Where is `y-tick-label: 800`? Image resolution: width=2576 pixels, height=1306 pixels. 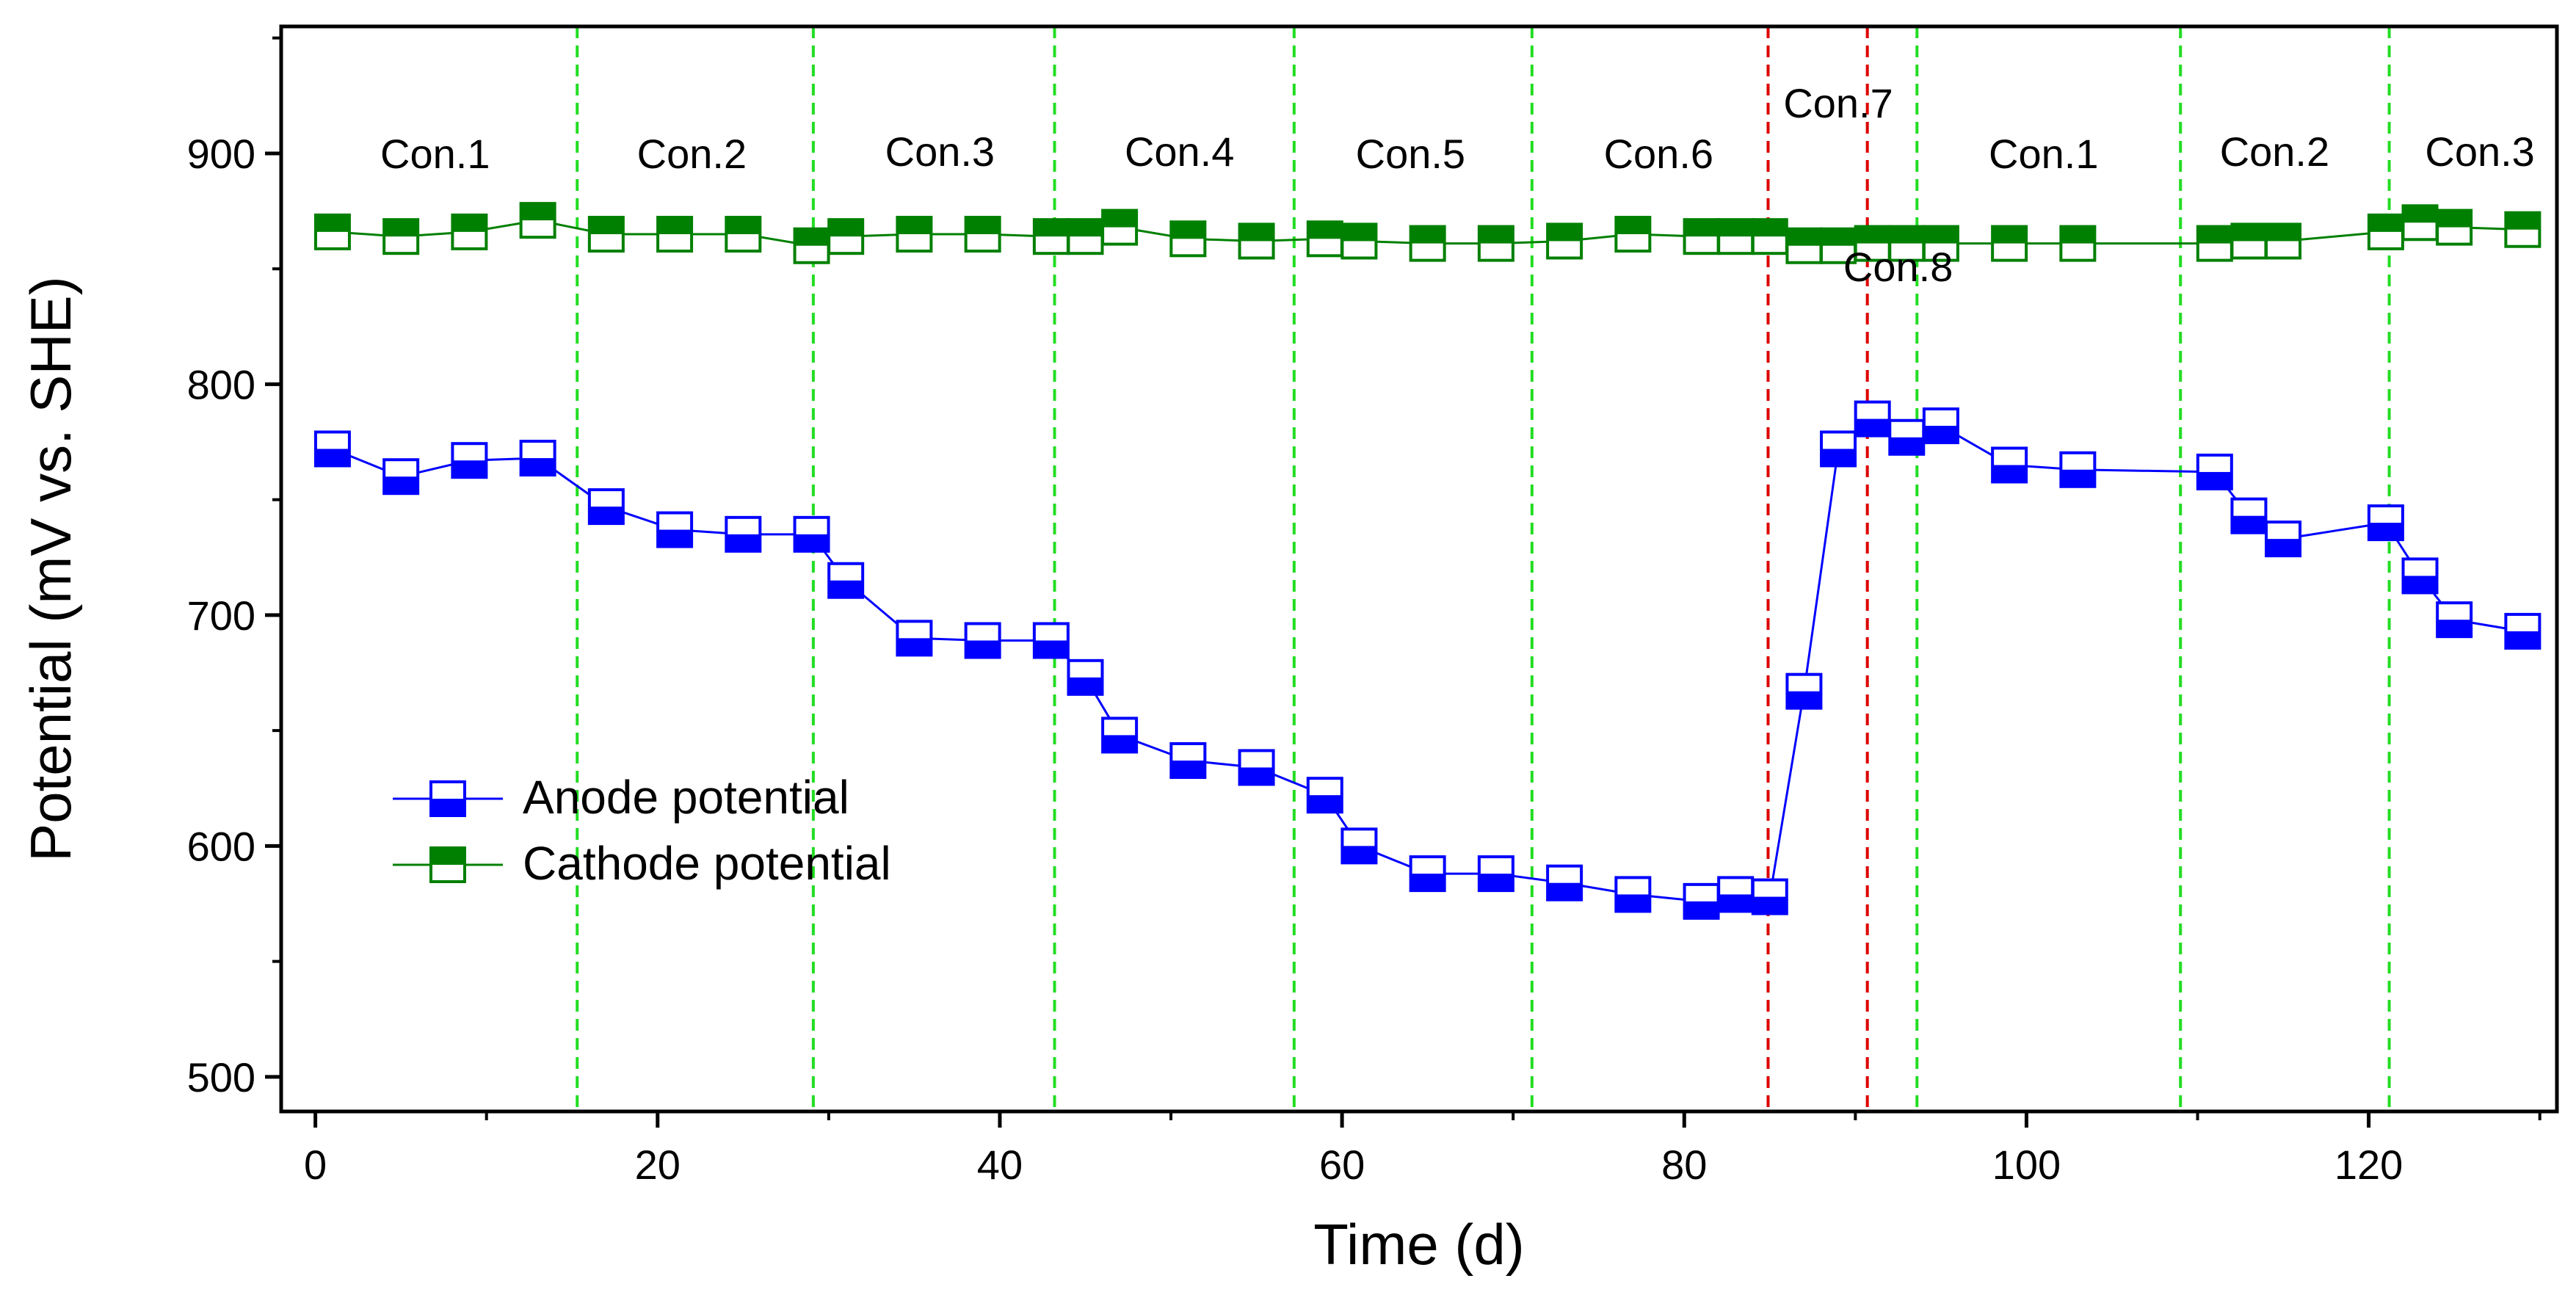
y-tick-label: 800 is located at coordinates (221, 384).